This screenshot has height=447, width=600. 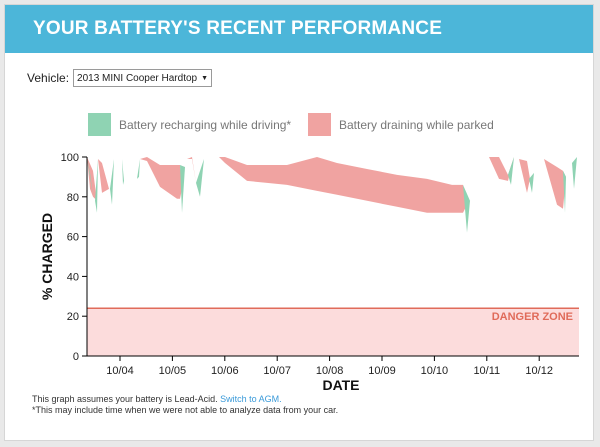 I want to click on legend-label-draining: Battery draining while parked, so click(x=416, y=124).